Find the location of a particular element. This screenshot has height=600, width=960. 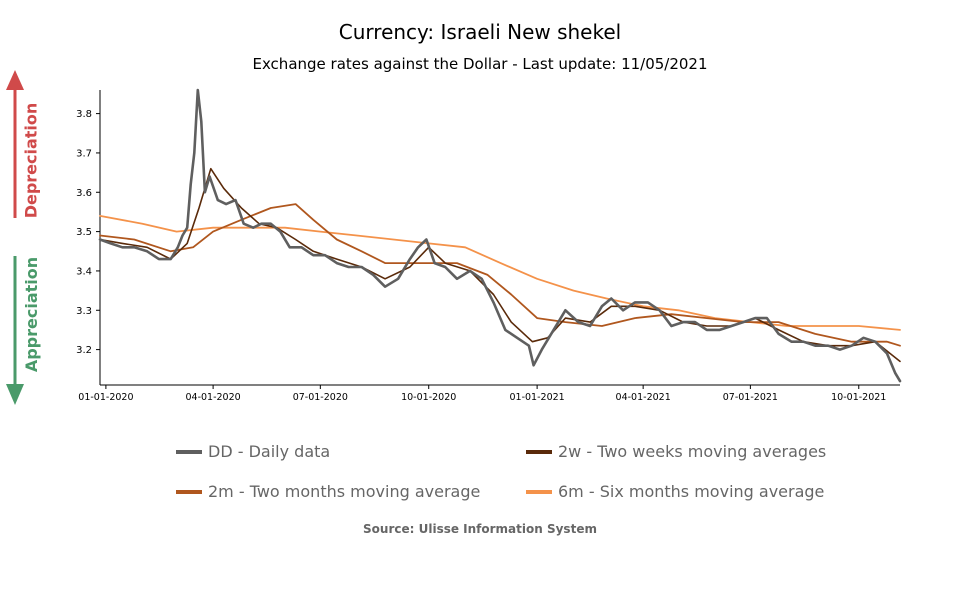

x-tick-label-7: 10-01-2021 is located at coordinates (858, 397).